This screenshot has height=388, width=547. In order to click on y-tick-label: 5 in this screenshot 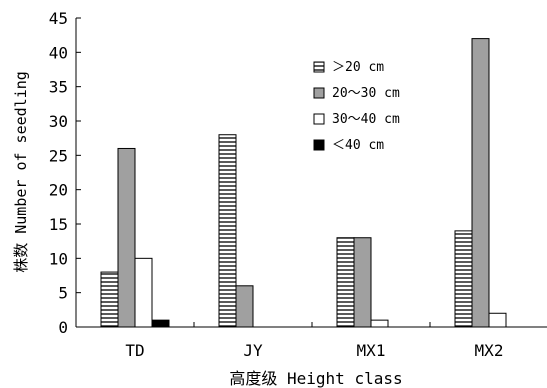, I will do `click(63, 293)`.